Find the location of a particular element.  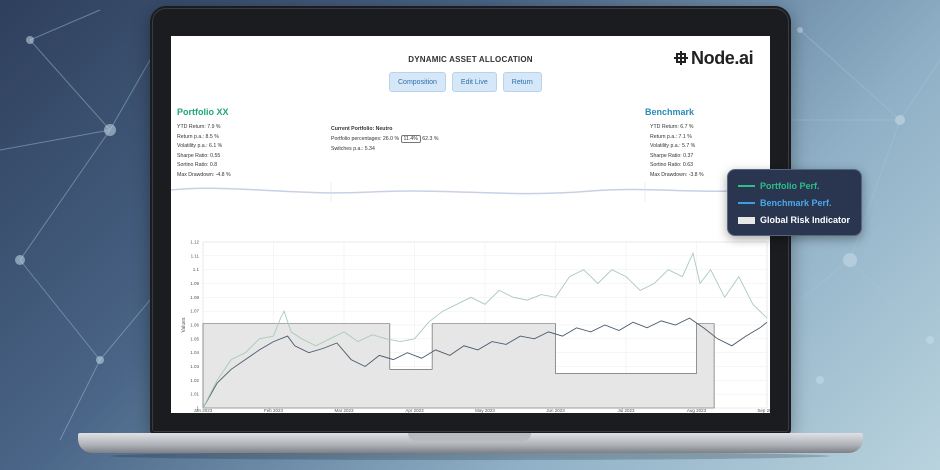

stat-sharpe: Sharpe Ratio: 0.55 is located at coordinates (199, 155).